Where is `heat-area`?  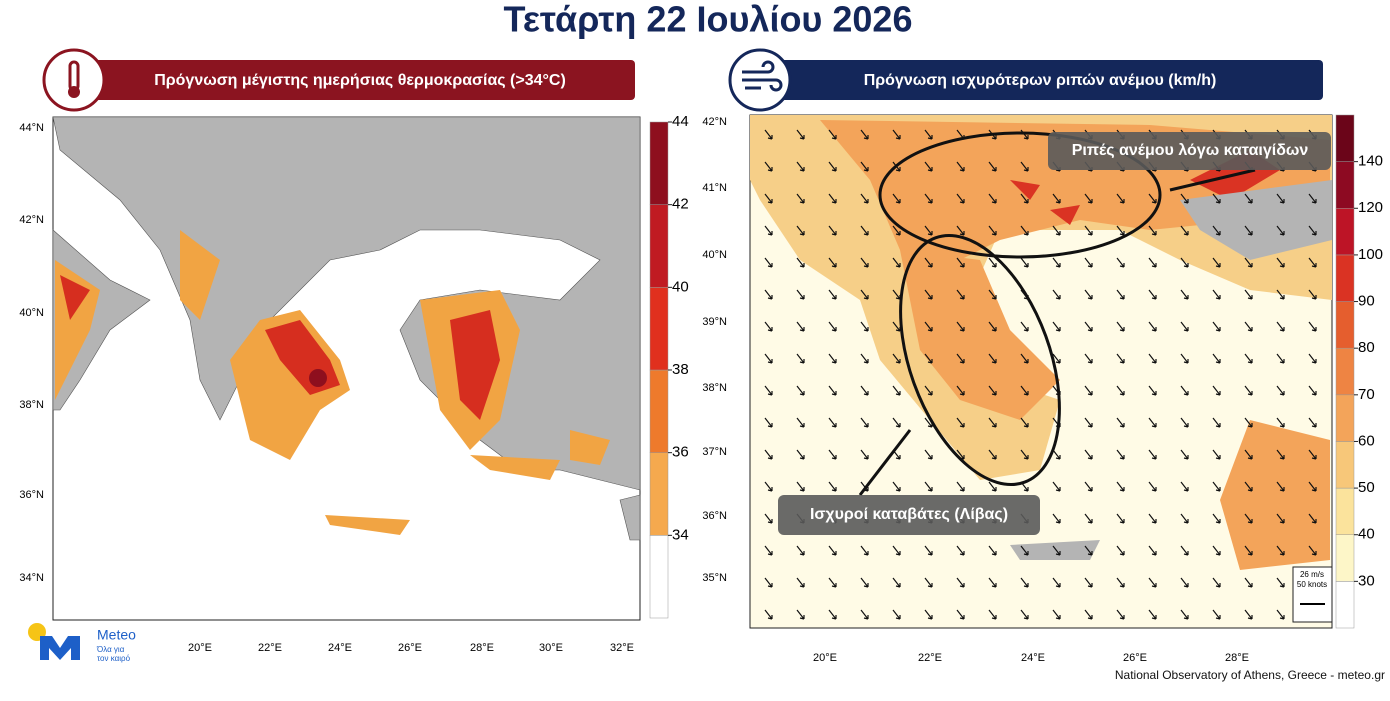 heat-area is located at coordinates (318, 378).